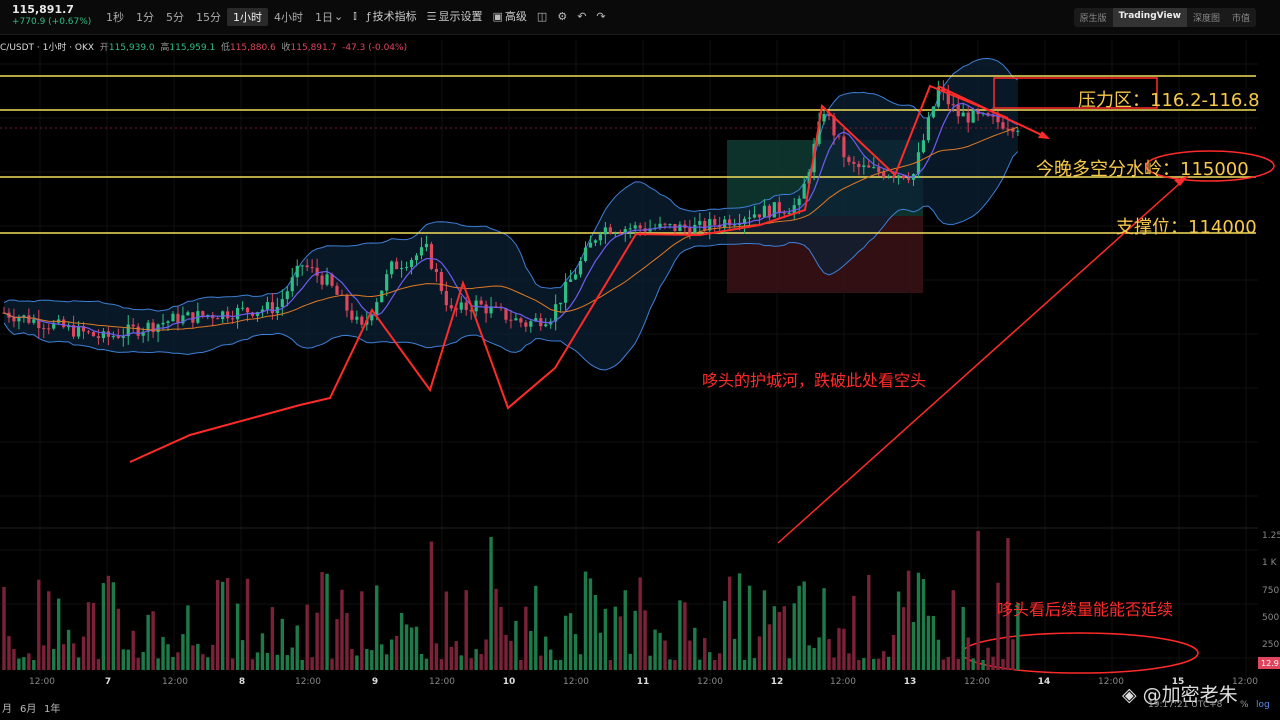 The height and width of the screenshot is (720, 1280). Describe the element at coordinates (1269, 663) in the screenshot. I see `volume-last-badge` at that location.